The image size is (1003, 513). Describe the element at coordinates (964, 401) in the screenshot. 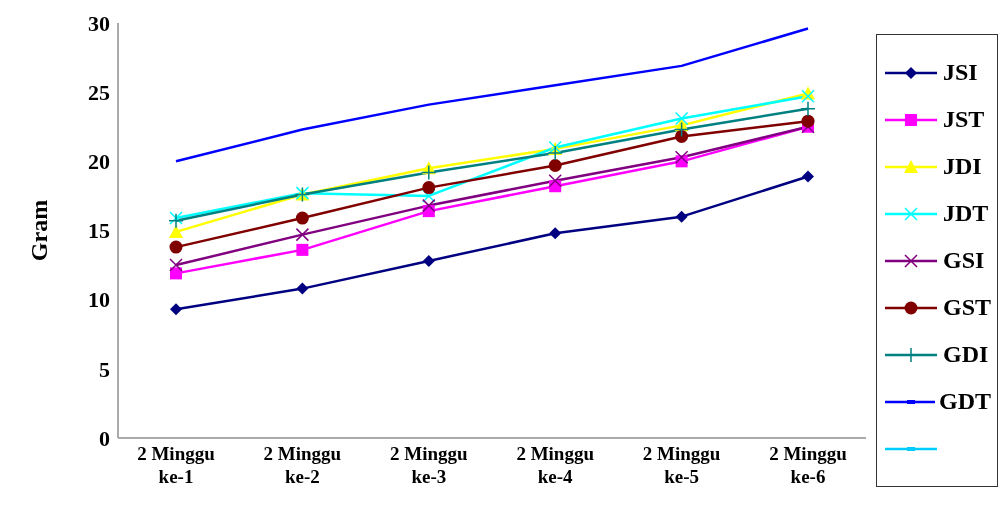

I see `legend-label: GDT` at that location.